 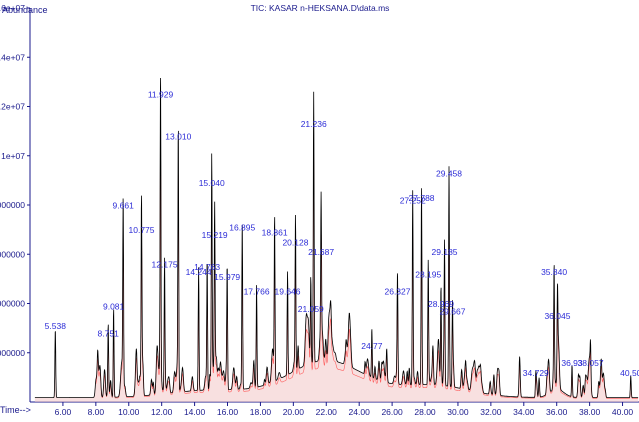 I want to click on x-tick-label: 40.00, so click(x=623, y=412).